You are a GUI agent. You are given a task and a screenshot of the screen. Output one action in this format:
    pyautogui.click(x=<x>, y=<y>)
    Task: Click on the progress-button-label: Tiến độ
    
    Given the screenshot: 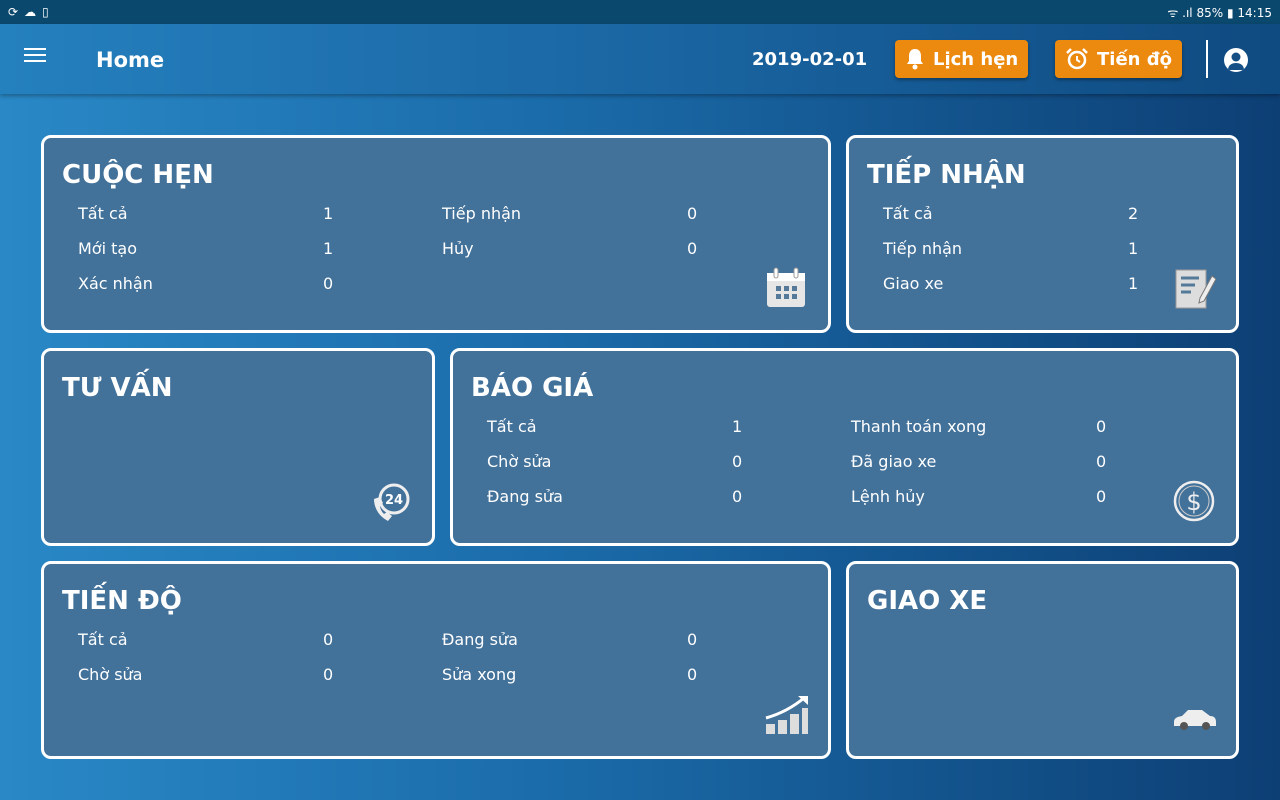 What is the action you would take?
    pyautogui.click(x=1134, y=59)
    